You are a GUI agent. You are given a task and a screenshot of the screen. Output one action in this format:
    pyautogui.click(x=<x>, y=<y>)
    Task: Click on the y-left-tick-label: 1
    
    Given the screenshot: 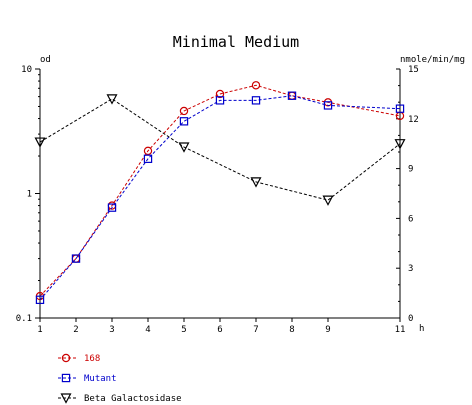 What is the action you would take?
    pyautogui.click(x=29, y=195)
    